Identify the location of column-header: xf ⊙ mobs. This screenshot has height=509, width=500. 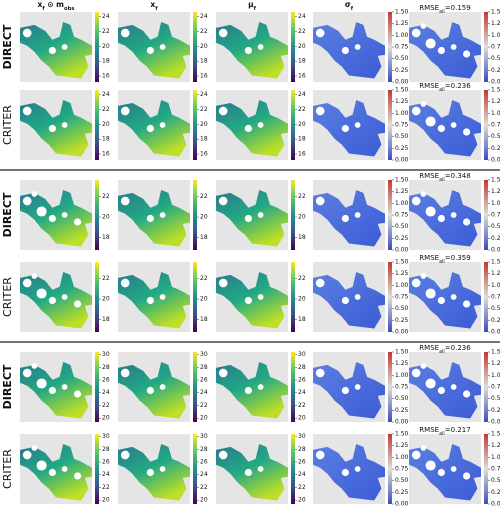
(56, 6).